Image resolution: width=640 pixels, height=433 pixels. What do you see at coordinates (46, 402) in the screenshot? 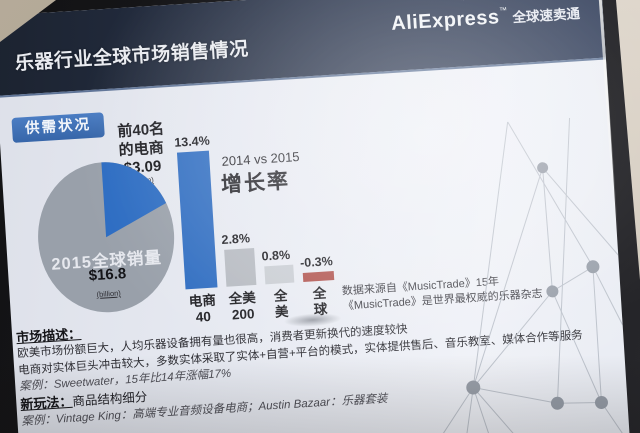
I see `new-play-heading: 新玩法：` at bounding box center [46, 402].